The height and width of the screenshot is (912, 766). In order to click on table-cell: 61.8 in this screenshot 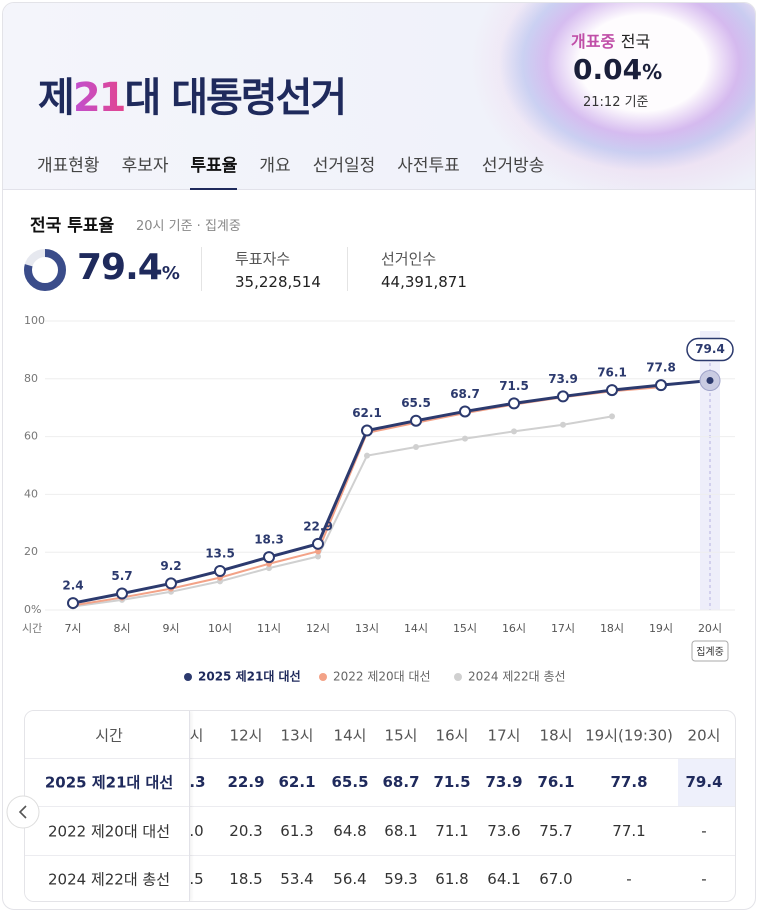, I will do `click(452, 879)`.